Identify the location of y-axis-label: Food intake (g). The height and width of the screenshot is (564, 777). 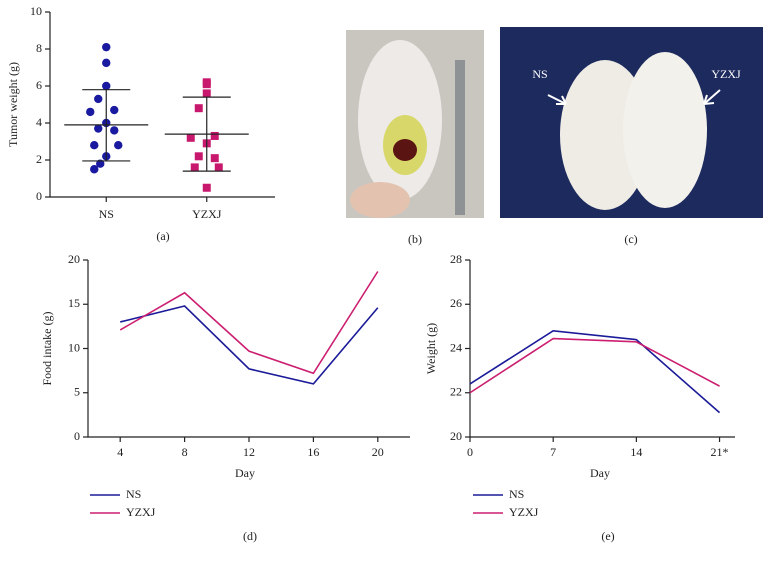
(47, 349).